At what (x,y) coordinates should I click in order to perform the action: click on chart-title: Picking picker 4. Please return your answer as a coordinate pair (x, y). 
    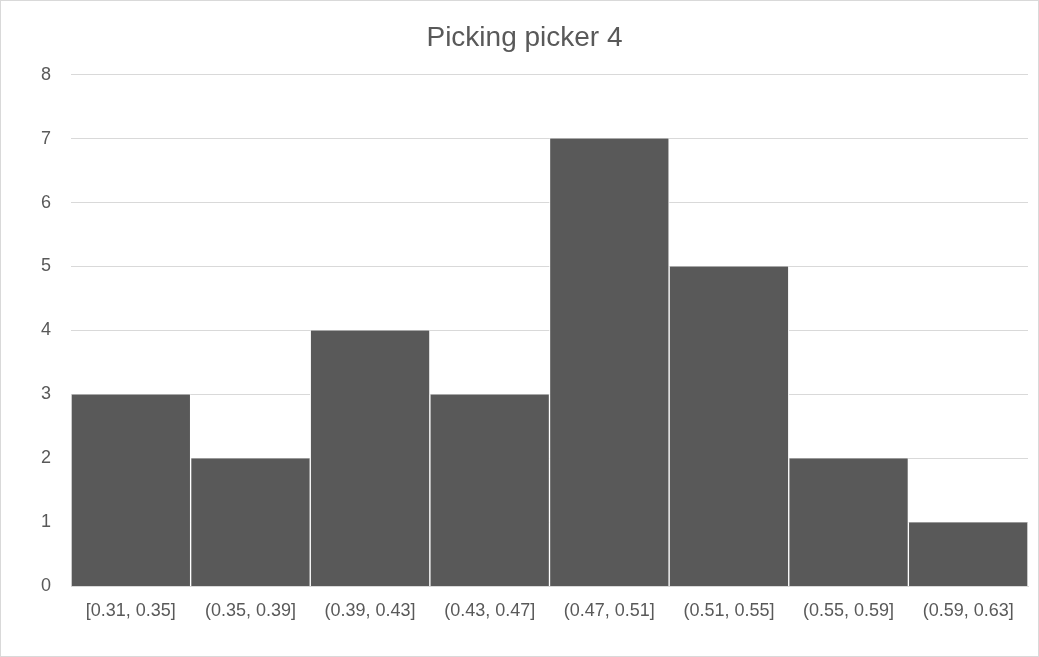
    Looking at the image, I should click on (524, 36).